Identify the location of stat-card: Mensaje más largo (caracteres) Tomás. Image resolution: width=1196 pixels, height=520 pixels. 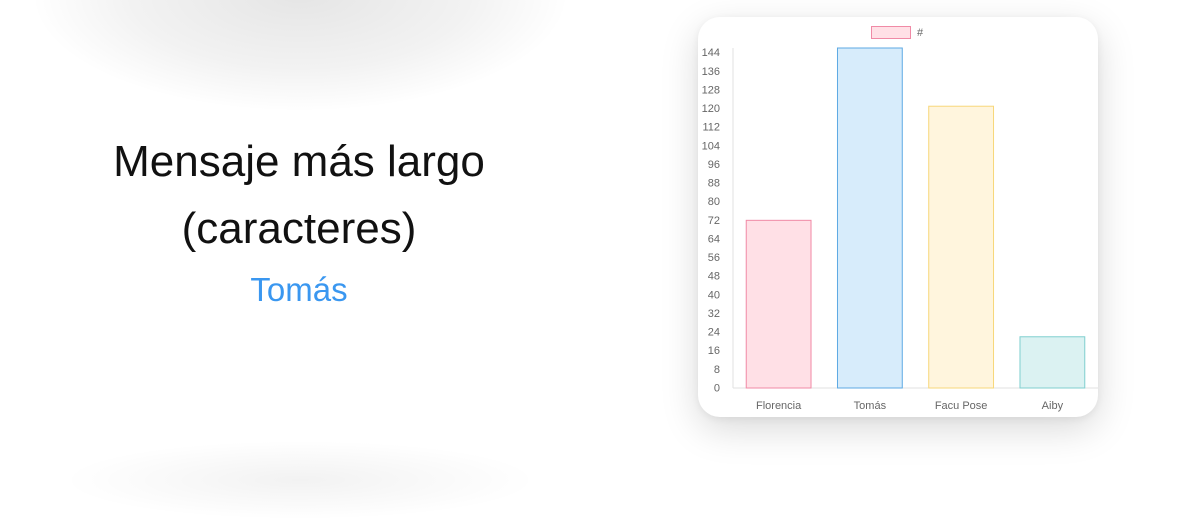
(299, 219).